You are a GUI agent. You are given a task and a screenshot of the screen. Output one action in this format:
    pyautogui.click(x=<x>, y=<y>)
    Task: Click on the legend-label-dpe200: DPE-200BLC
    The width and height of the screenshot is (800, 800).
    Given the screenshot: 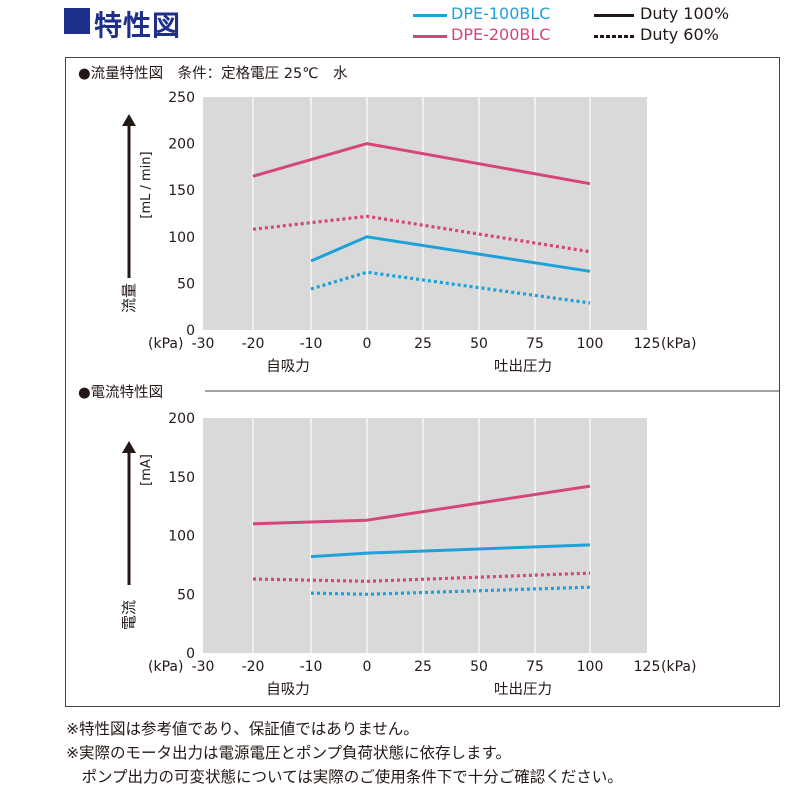 What is the action you would take?
    pyautogui.click(x=501, y=34)
    